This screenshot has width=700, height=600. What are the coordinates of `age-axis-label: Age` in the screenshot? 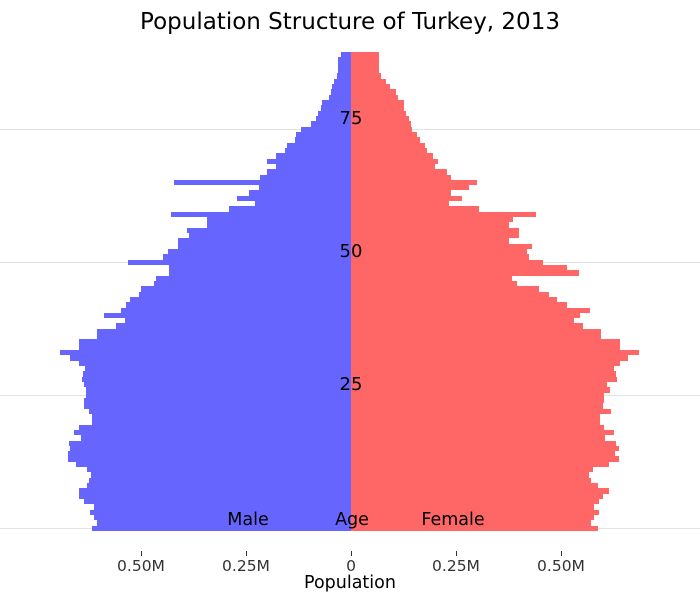 It's located at (352, 520).